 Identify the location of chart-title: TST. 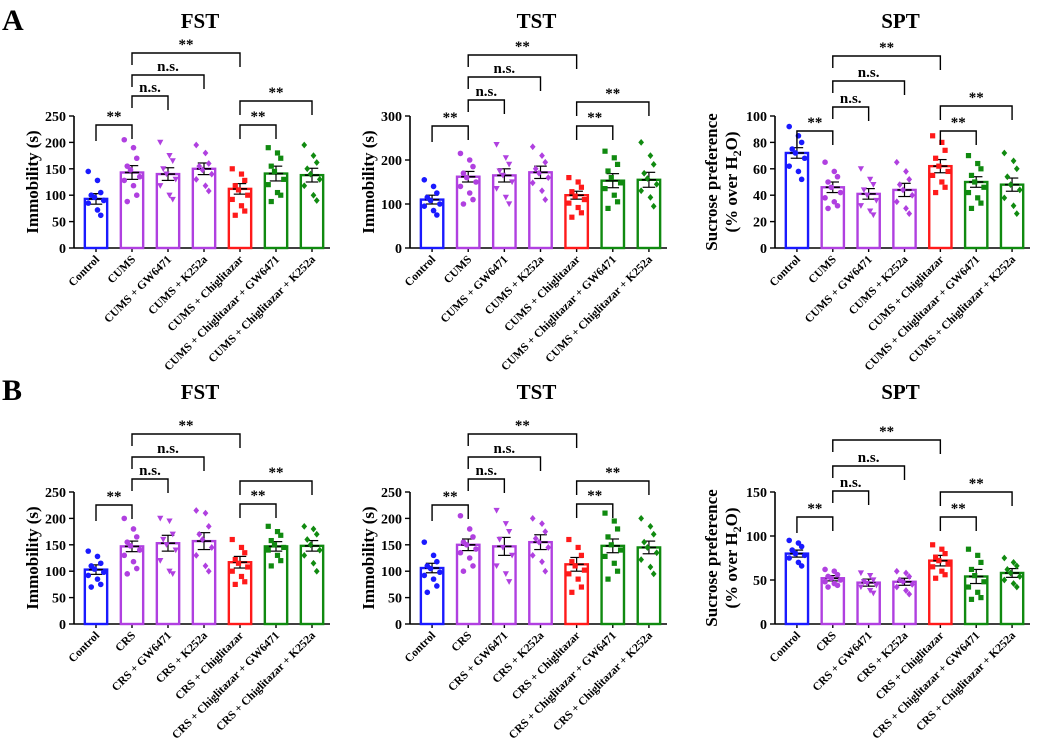
(537, 21).